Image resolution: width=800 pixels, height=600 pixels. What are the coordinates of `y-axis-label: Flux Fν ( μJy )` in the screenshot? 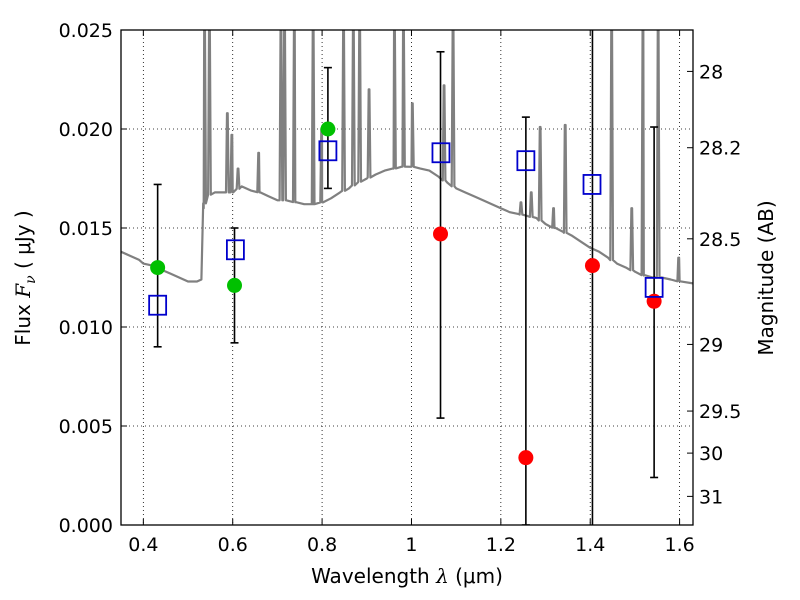 It's located at (25, 277).